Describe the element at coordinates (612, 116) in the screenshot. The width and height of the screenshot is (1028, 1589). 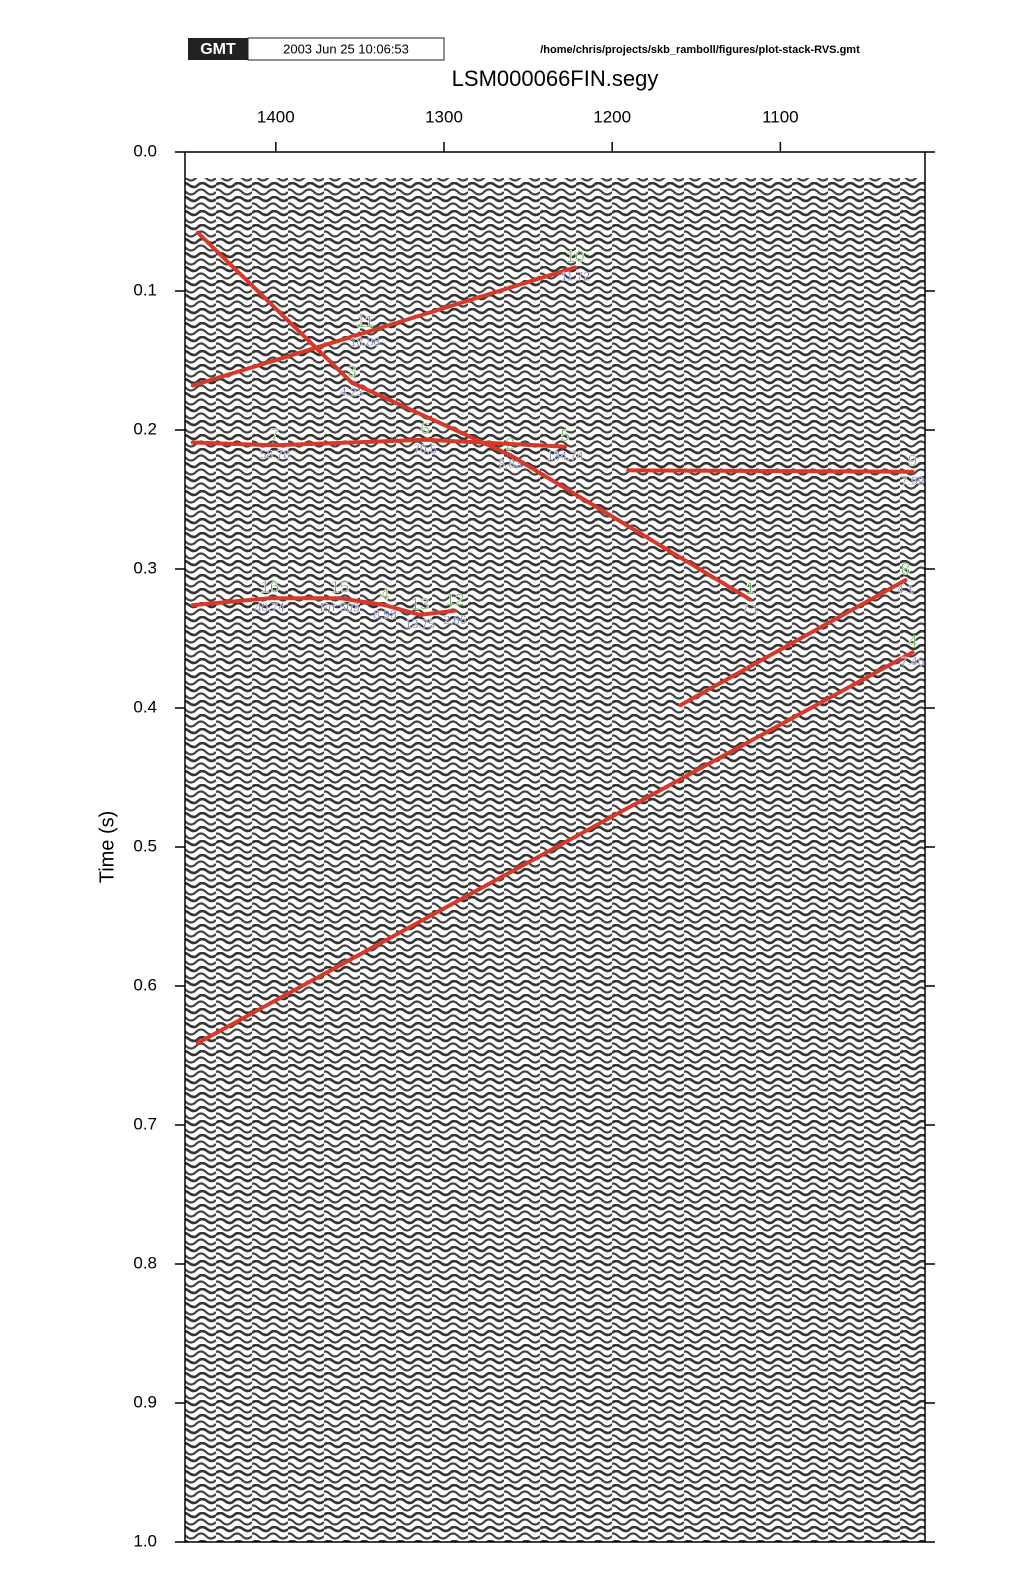
I see `x-tick-label: 1200` at that location.